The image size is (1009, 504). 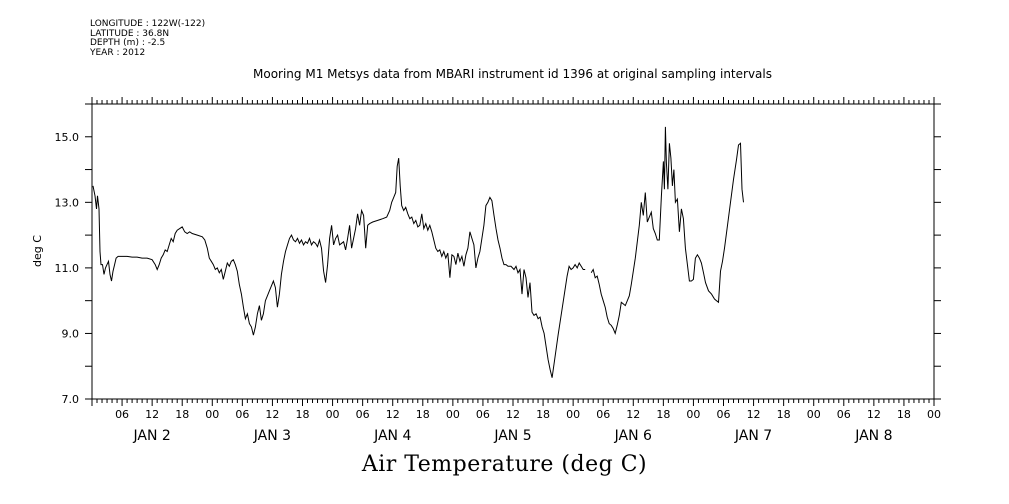 I want to click on x-day-label: JAN 4, so click(x=392, y=436).